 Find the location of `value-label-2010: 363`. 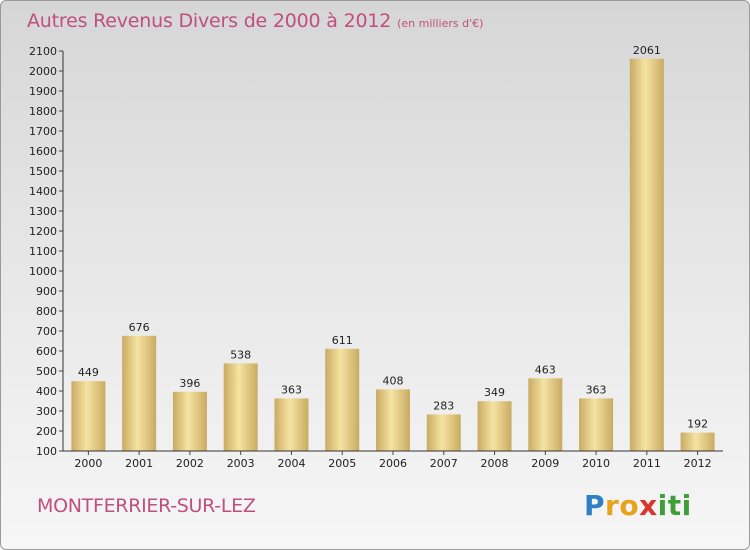

value-label-2010: 363 is located at coordinates (596, 389).